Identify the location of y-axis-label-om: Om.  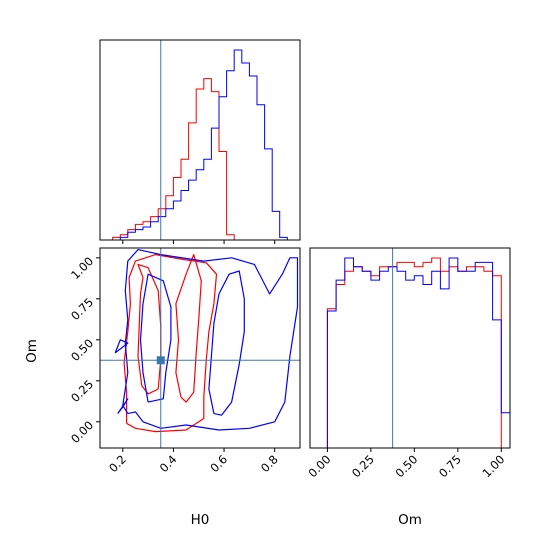
(32, 351).